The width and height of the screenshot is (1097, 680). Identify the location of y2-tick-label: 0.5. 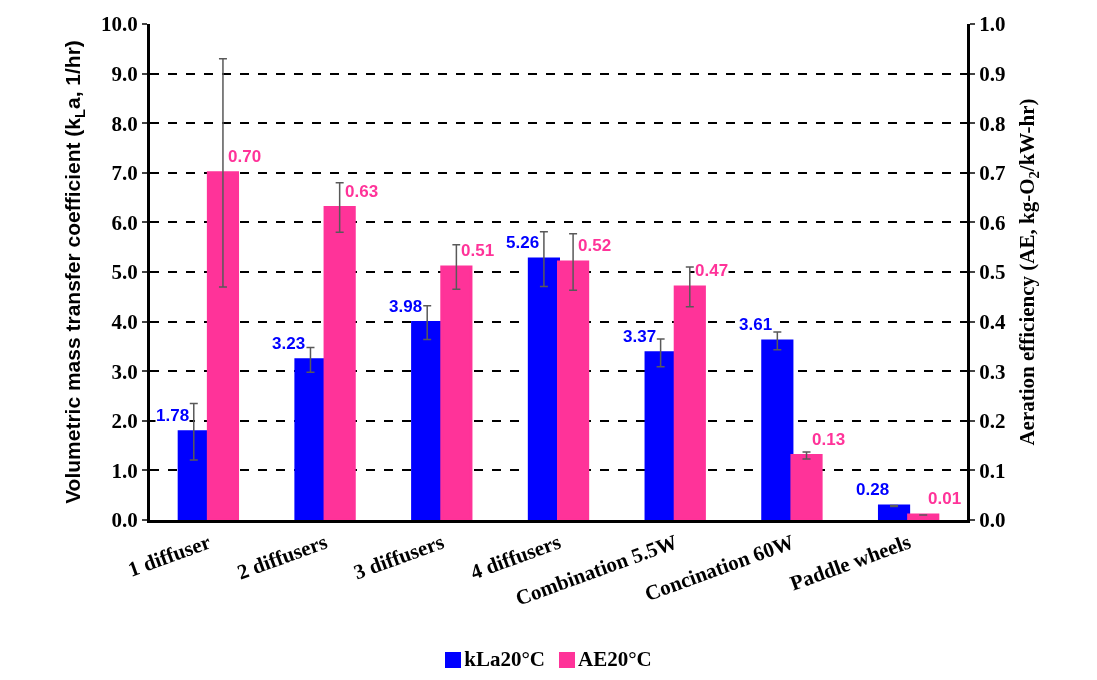
(992, 272).